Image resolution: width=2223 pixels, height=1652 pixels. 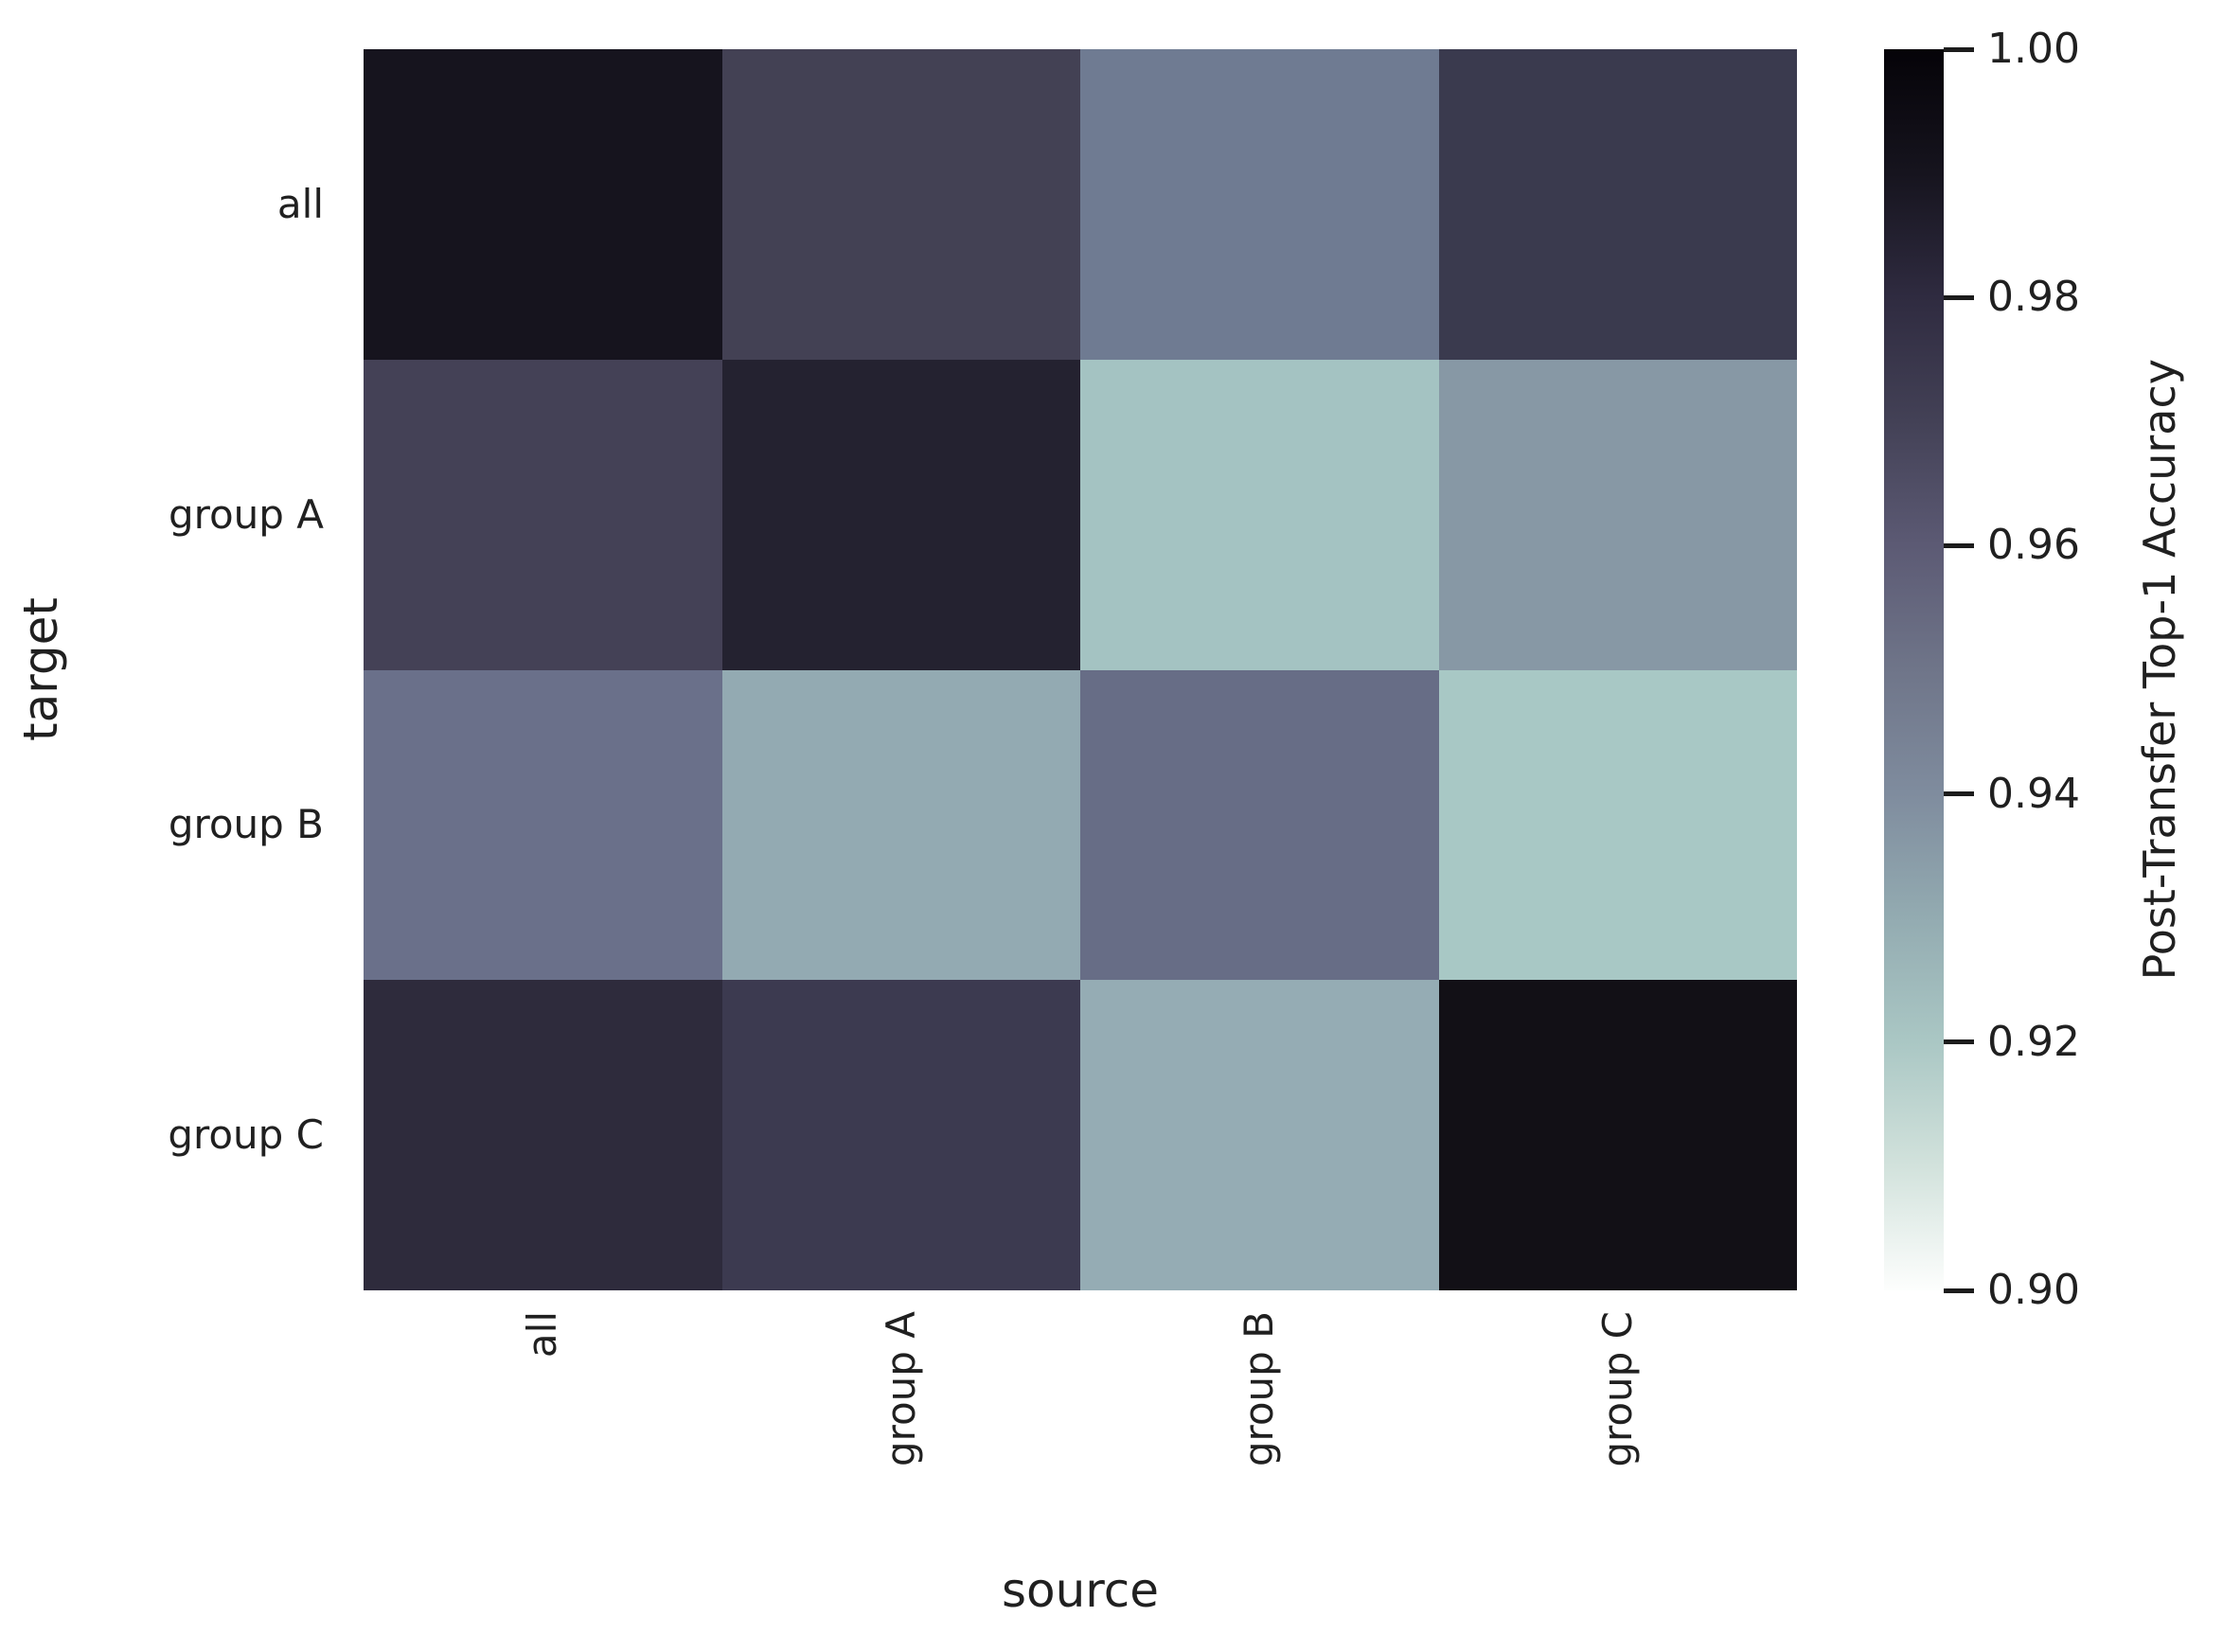 I want to click on y-tick-label: group C, so click(x=246, y=1135).